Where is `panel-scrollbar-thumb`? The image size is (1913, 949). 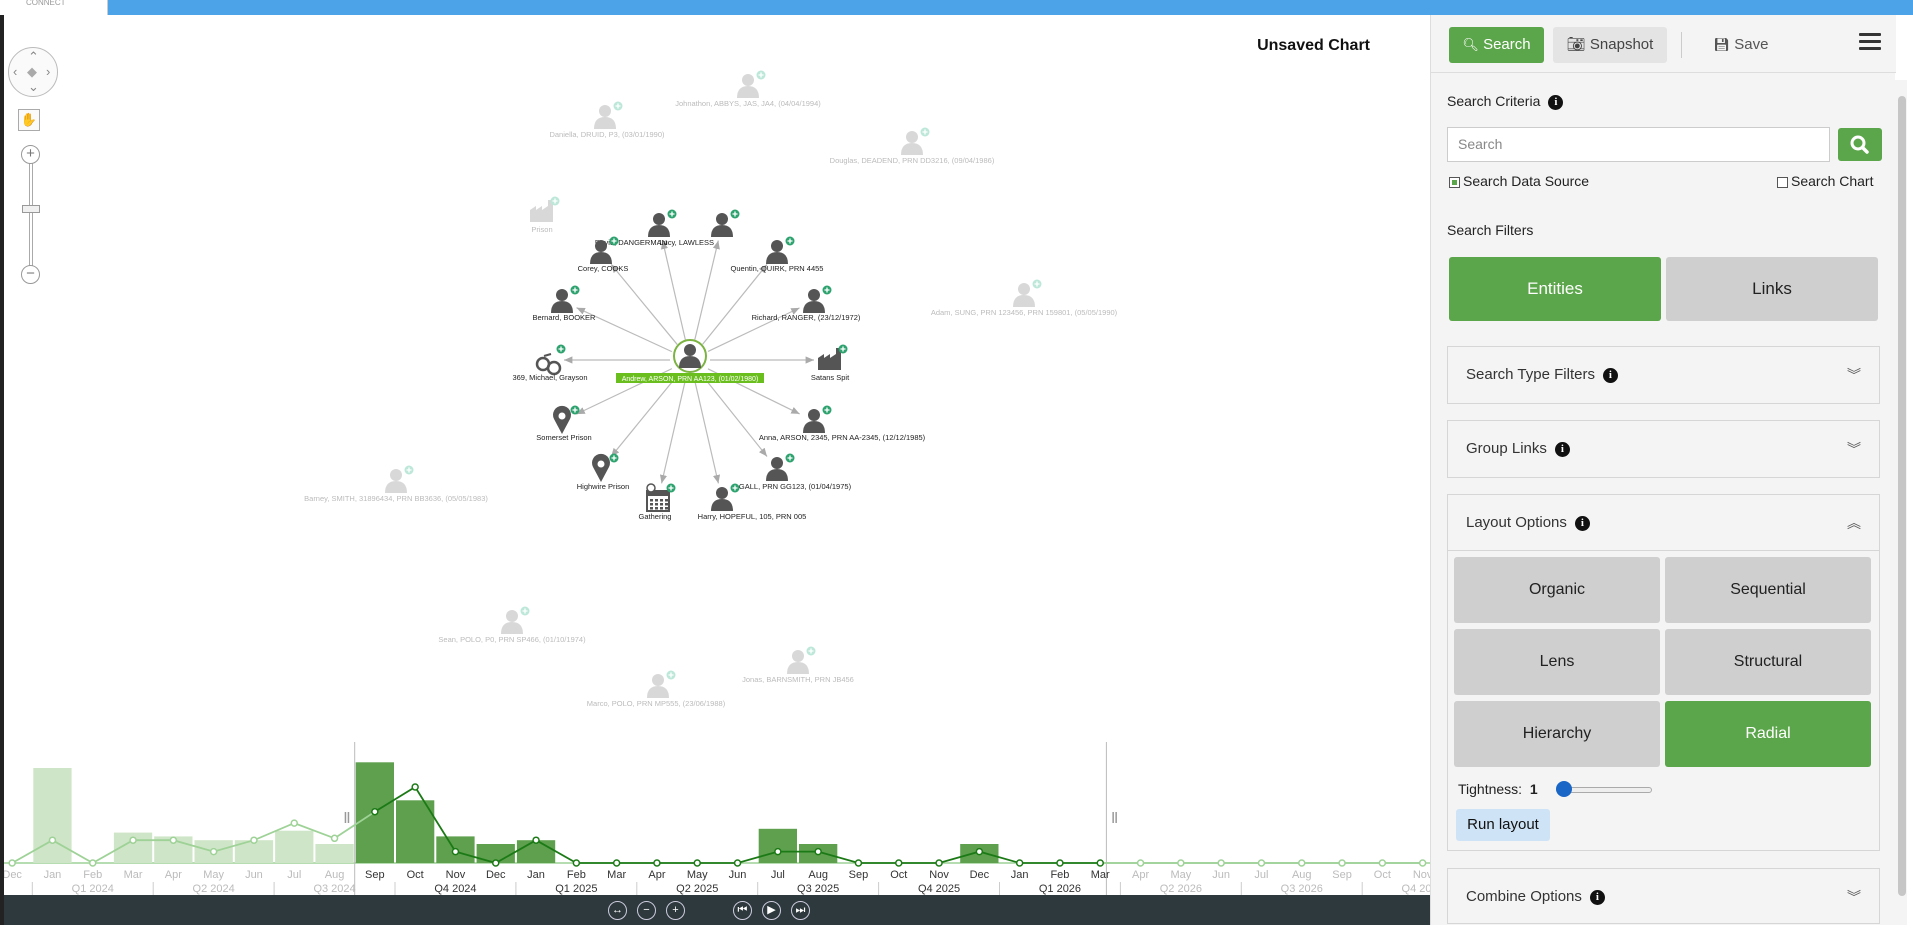 panel-scrollbar-thumb is located at coordinates (1902, 496).